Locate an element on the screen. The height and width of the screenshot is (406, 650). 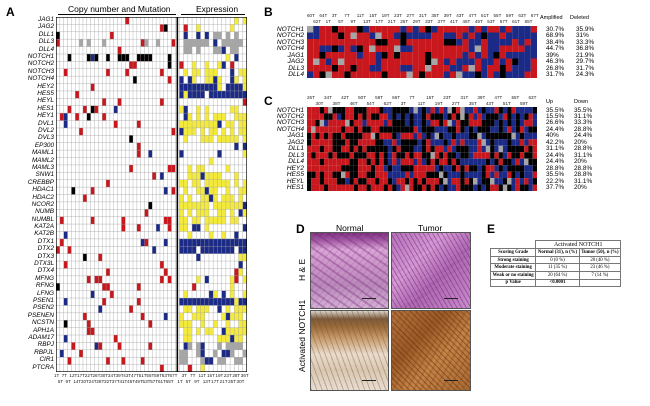
gene-label: KAT2A is located at coordinates (44, 227).